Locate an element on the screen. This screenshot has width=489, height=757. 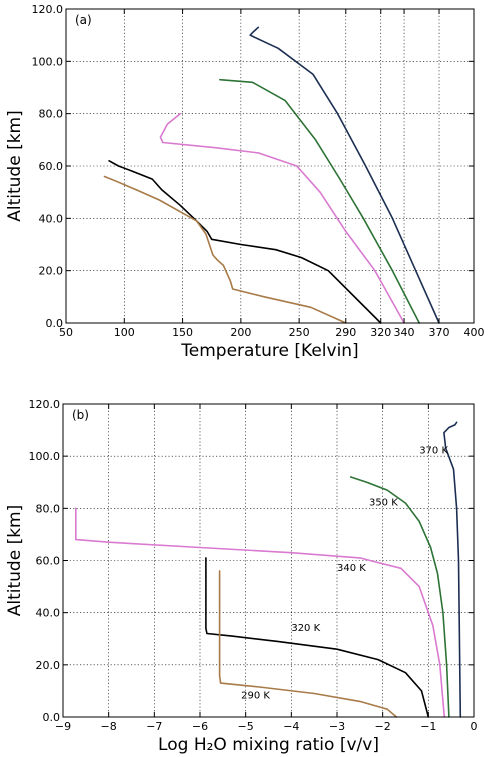
y-tick-label-b-5: 100.0 is located at coordinates (45, 456).